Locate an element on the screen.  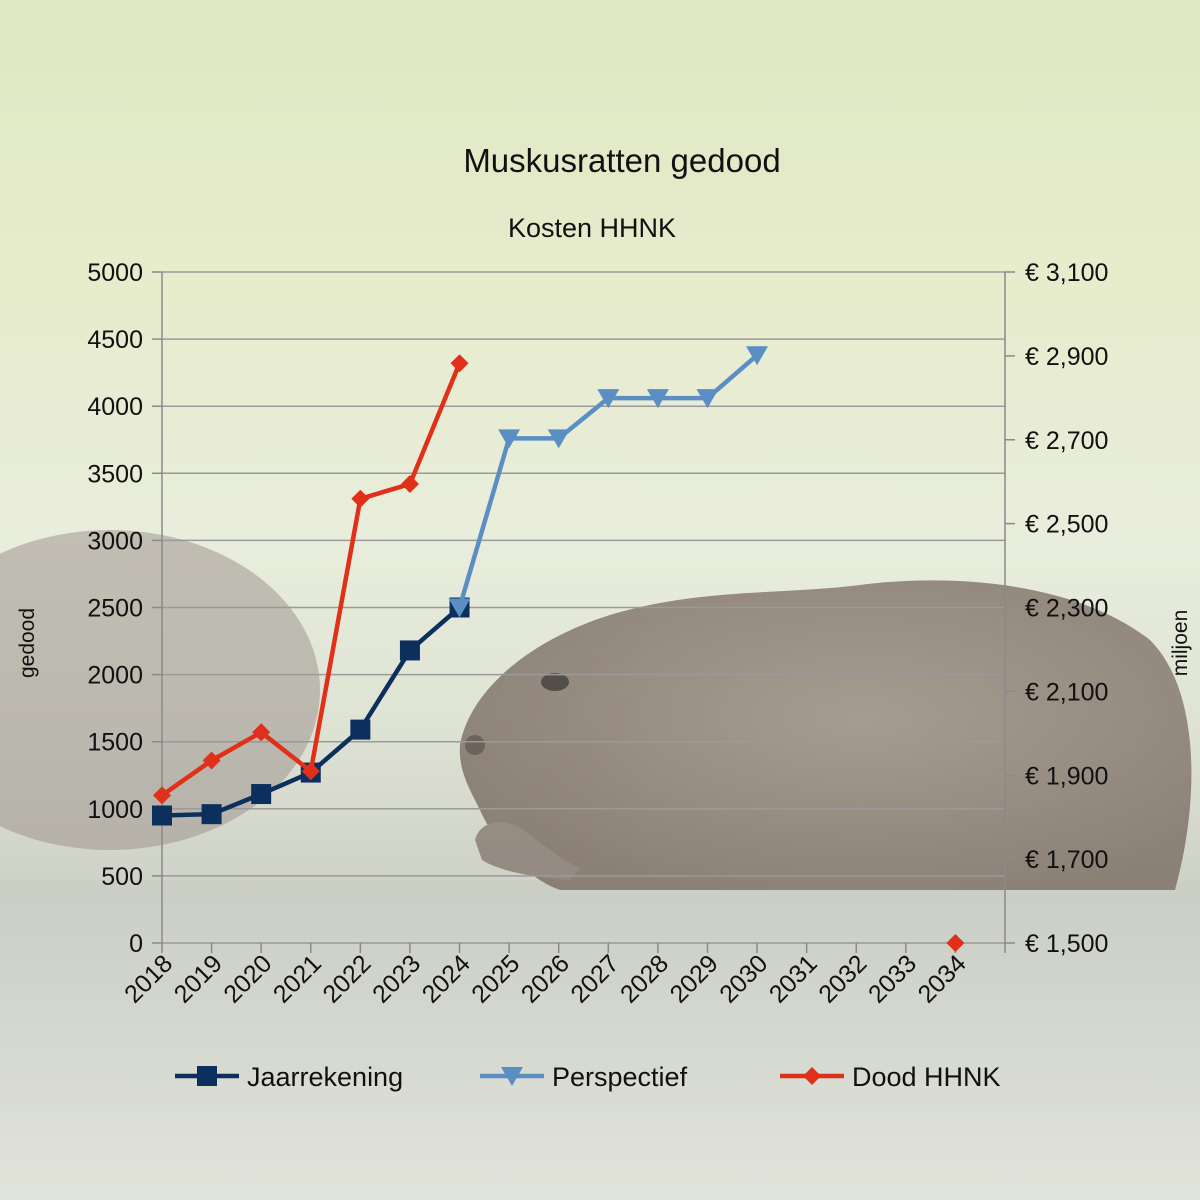
x-tick-label: 2023 is located at coordinates (396, 978).